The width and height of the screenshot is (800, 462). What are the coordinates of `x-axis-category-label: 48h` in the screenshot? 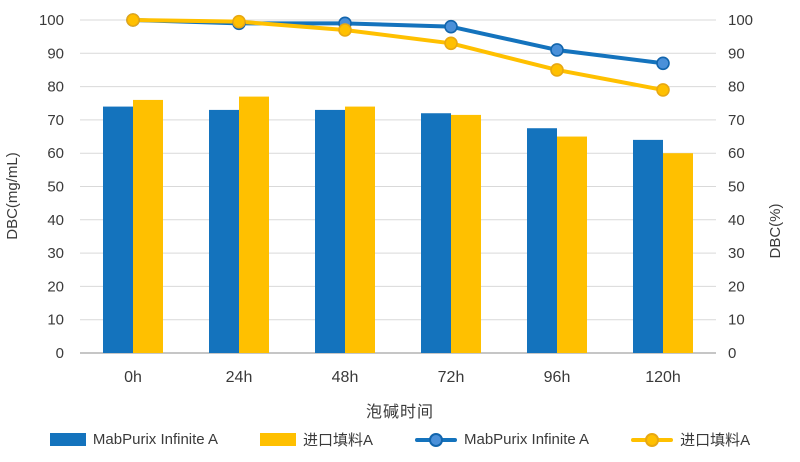 It's located at (345, 377).